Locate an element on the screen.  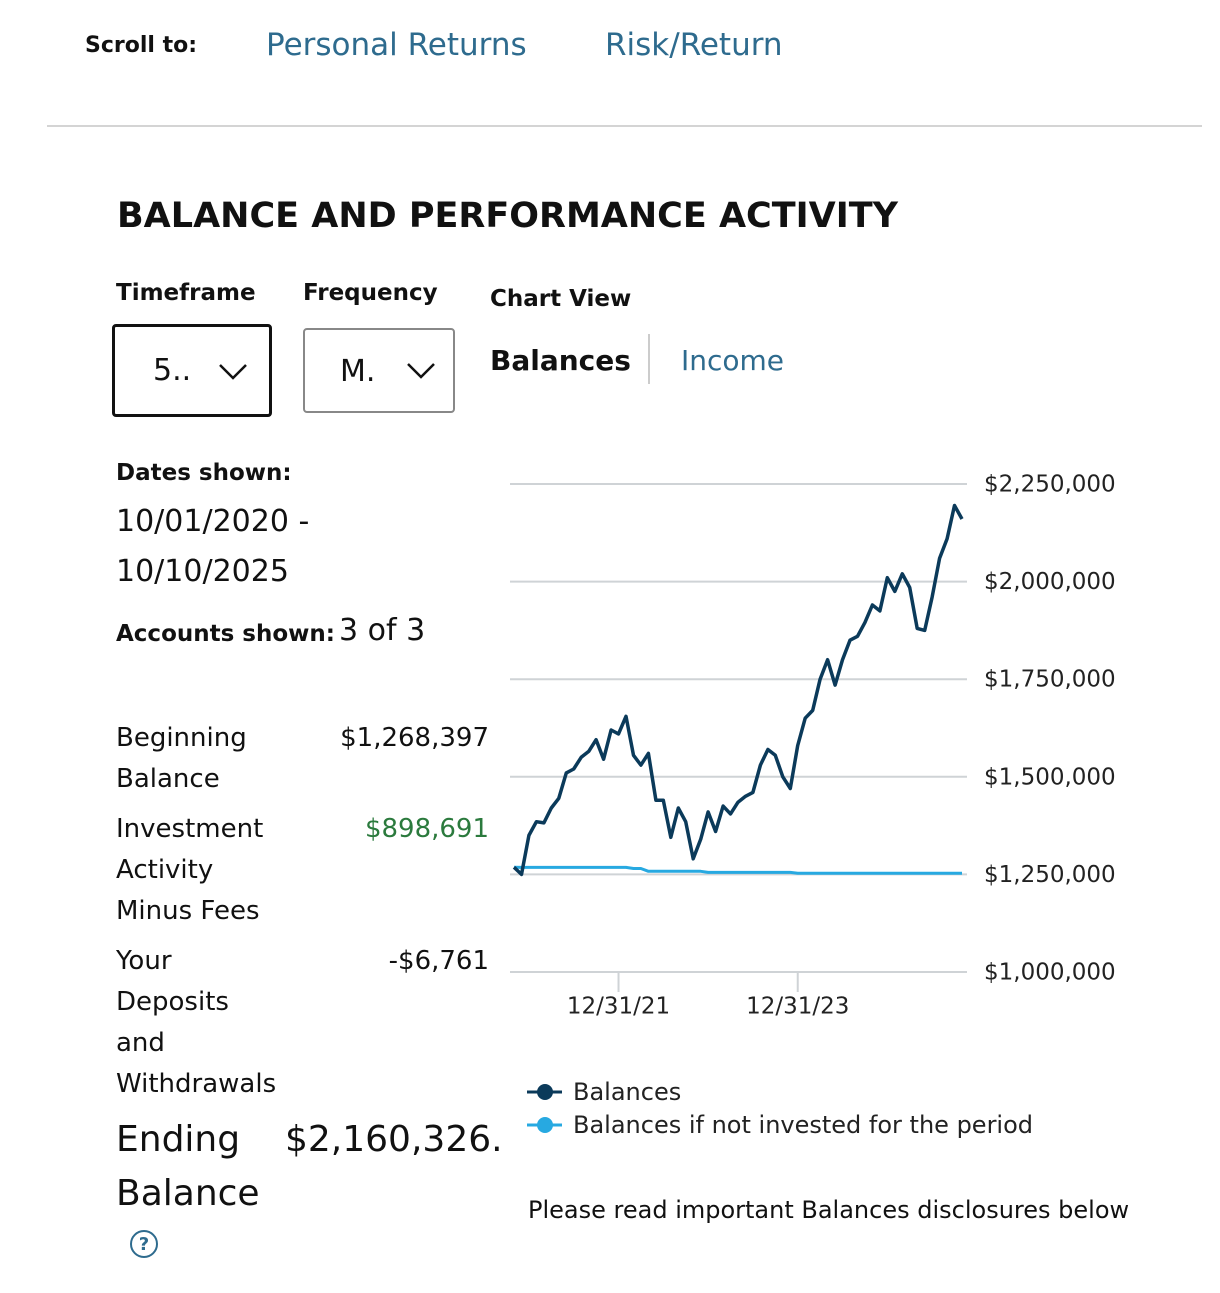
t: Beginning is located at coordinates (181, 738).